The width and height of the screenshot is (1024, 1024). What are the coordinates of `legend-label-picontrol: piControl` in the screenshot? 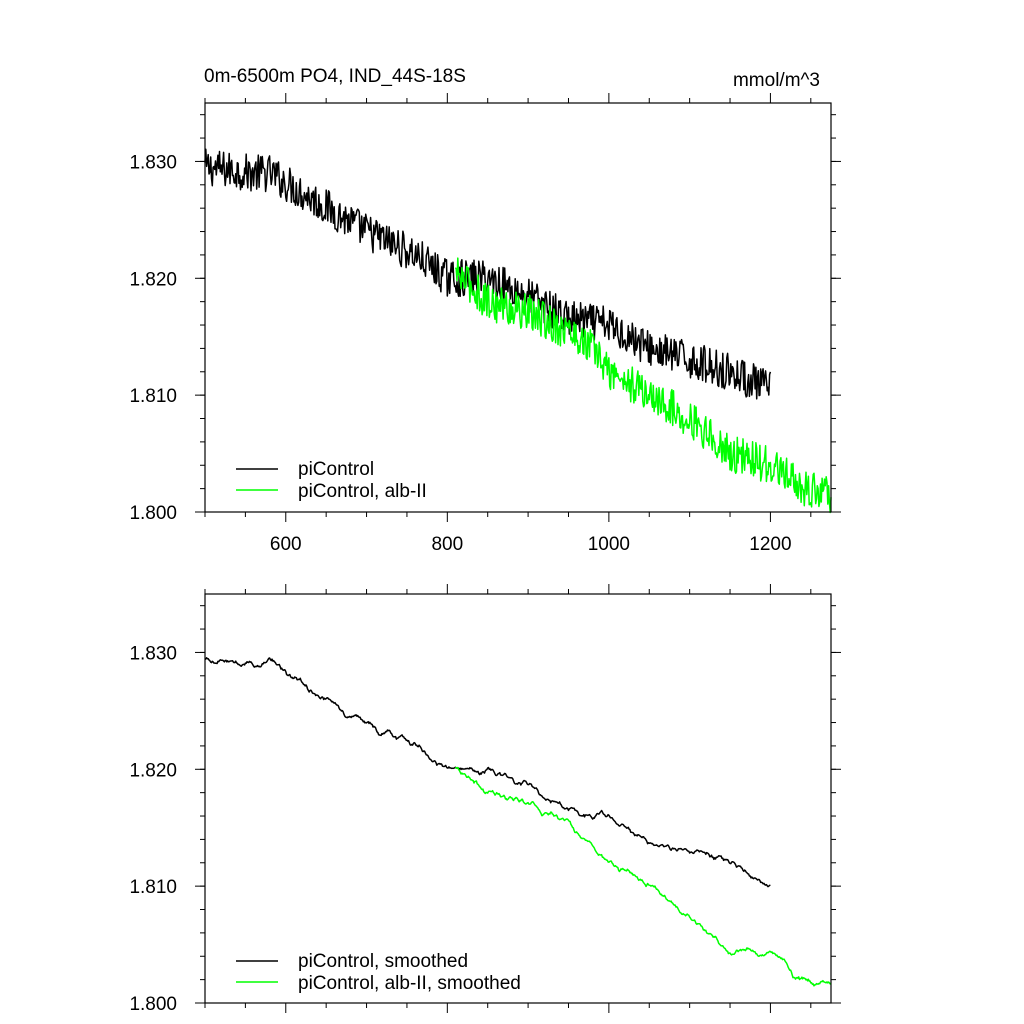 It's located at (336, 469).